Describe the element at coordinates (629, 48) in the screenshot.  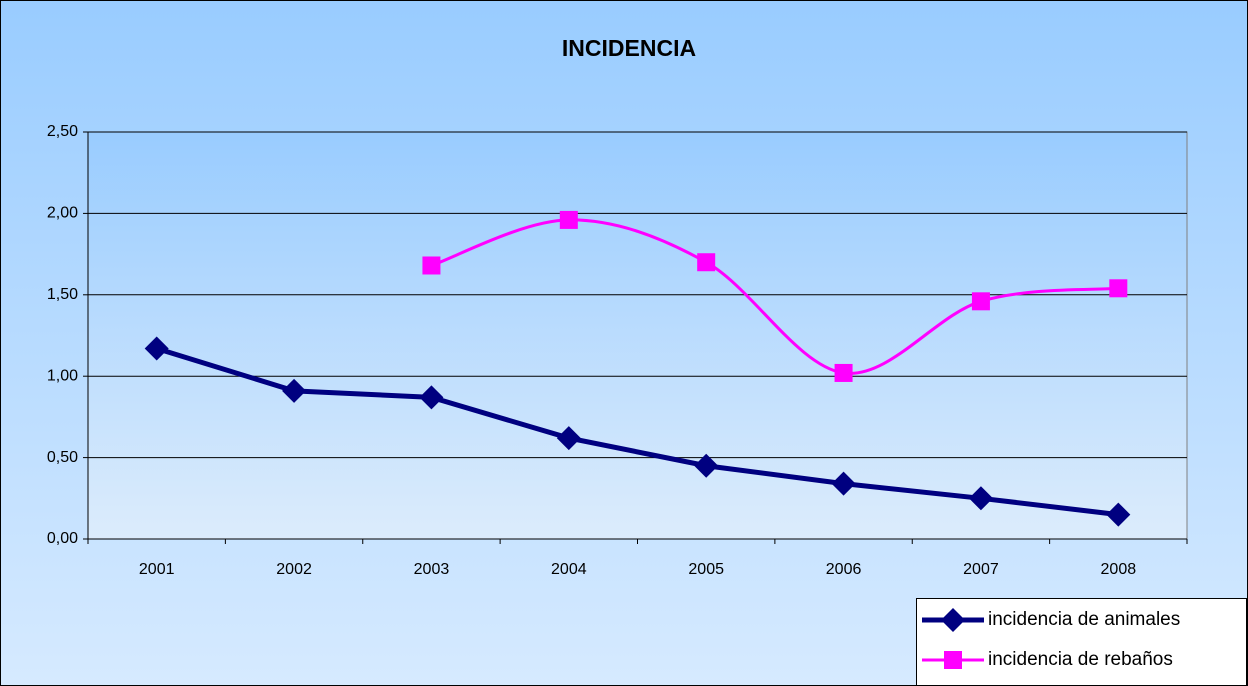
I see `chart-title: INCIDENCIA` at that location.